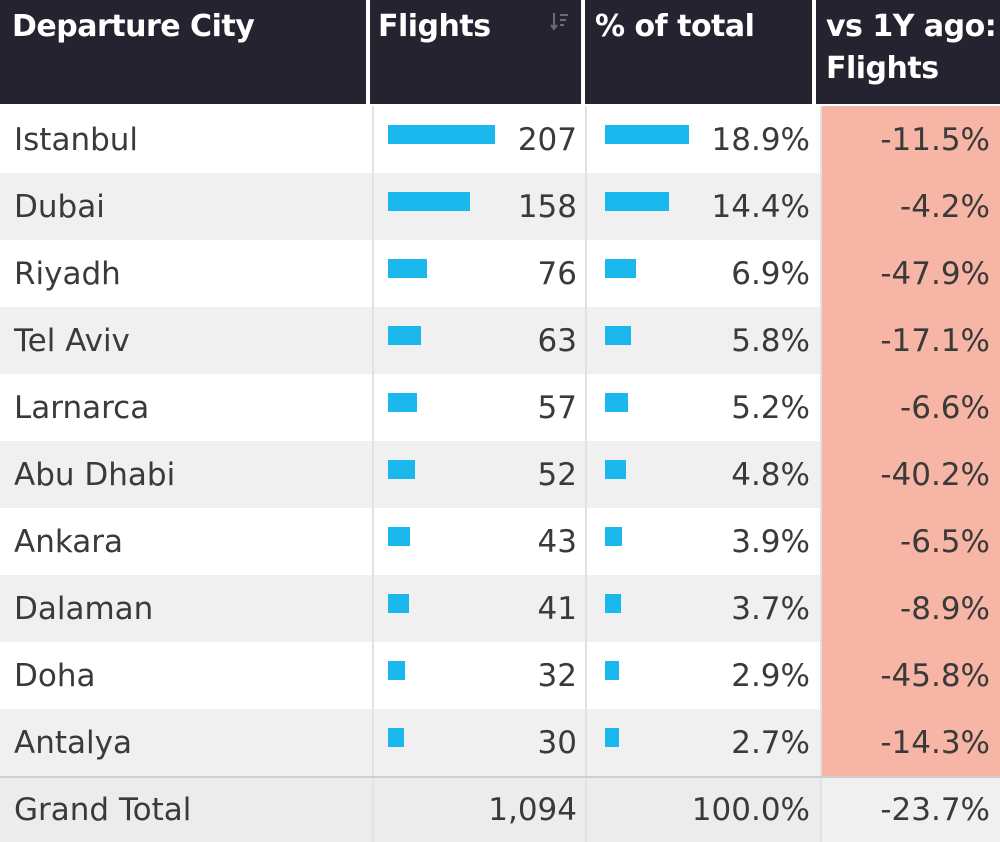 Image resolution: width=1000 pixels, height=842 pixels. Describe the element at coordinates (760, 139) in the screenshot. I see `pct-of-total-value: 18.9%` at that location.